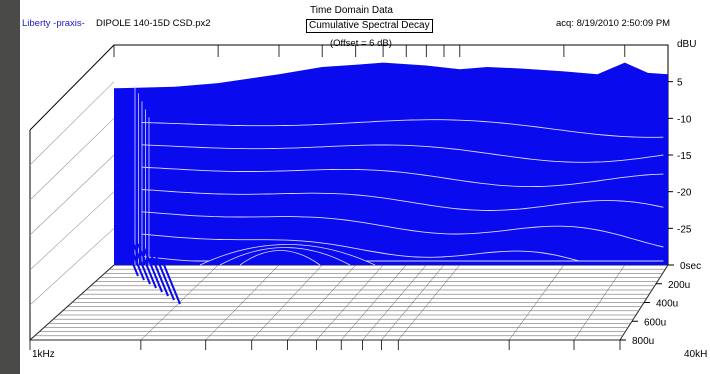 This screenshot has width=710, height=374. What do you see at coordinates (280, 258) in the screenshot?
I see `decay-arc` at bounding box center [280, 258].